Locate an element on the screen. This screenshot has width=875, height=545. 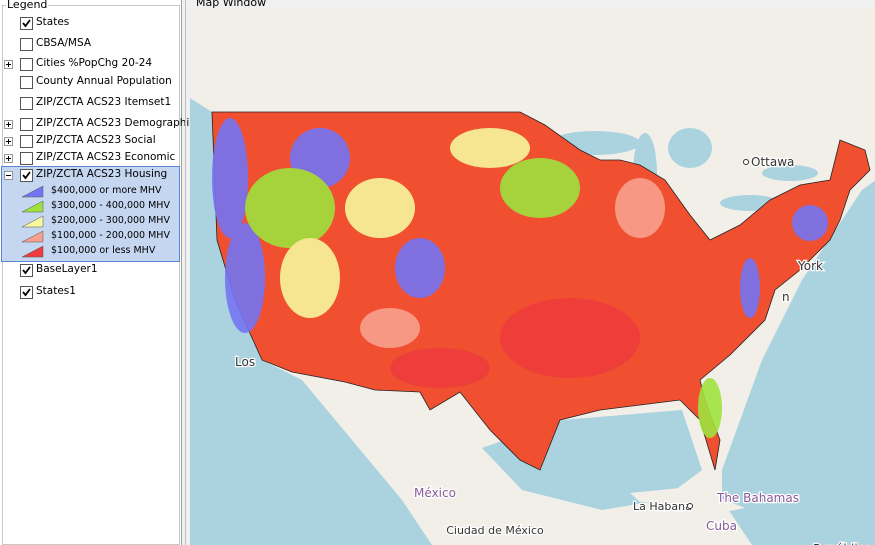
map-place-label: Cuba is located at coordinates (721, 526).